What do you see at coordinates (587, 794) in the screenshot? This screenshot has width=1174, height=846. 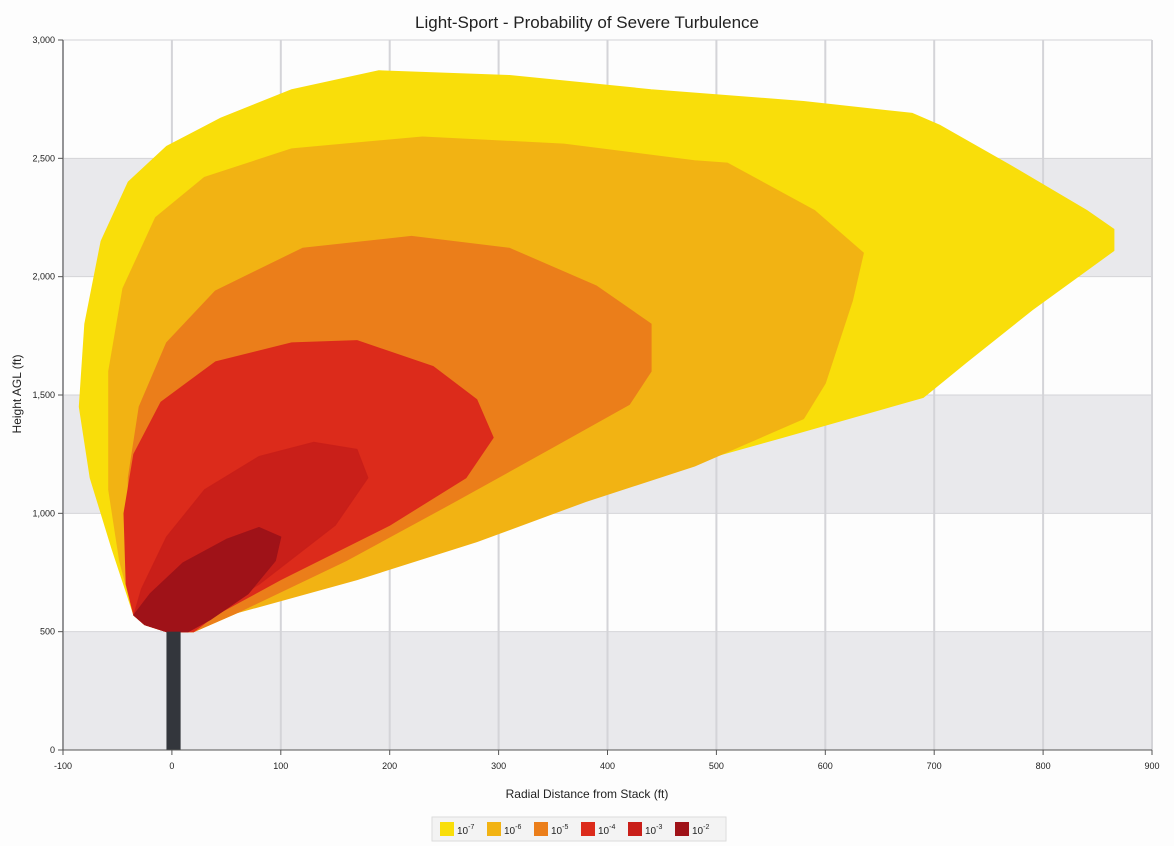 I see `x-axis-title: Radial Distance from Stack (ft)` at bounding box center [587, 794].